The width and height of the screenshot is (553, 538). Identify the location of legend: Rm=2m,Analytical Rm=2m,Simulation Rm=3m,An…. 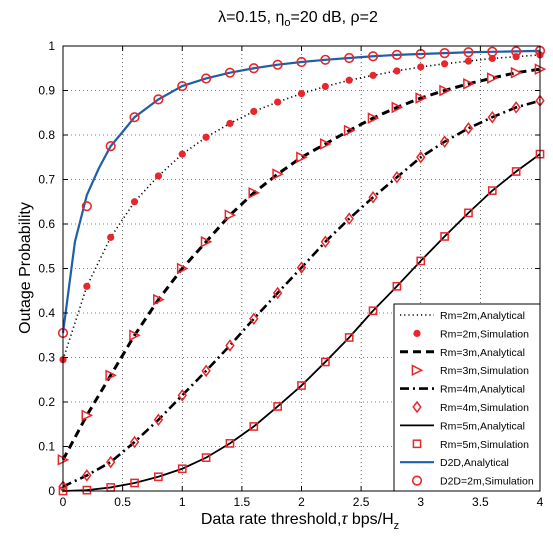
(467, 397).